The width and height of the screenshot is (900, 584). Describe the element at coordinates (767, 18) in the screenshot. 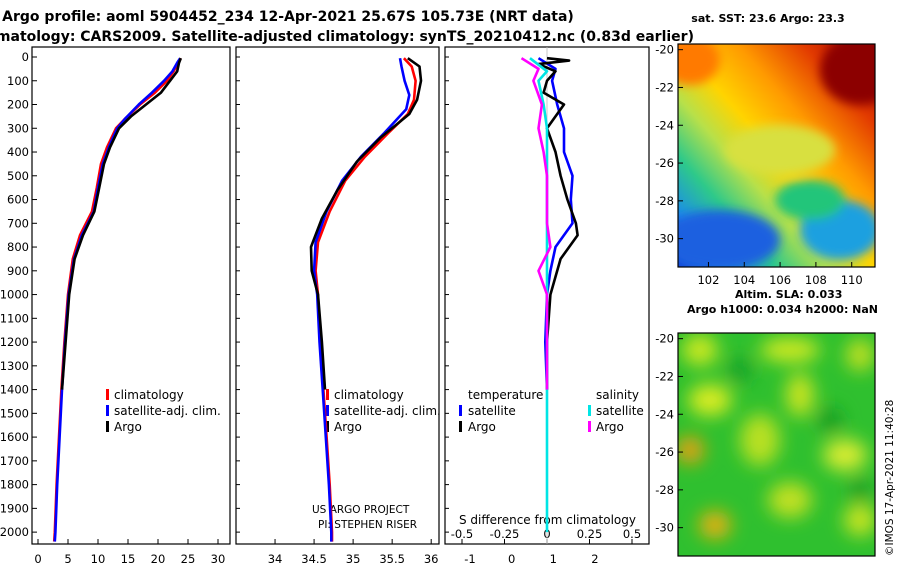

I see `sst-map-title: sat. SST: 23.6 Argo: 23.3` at that location.